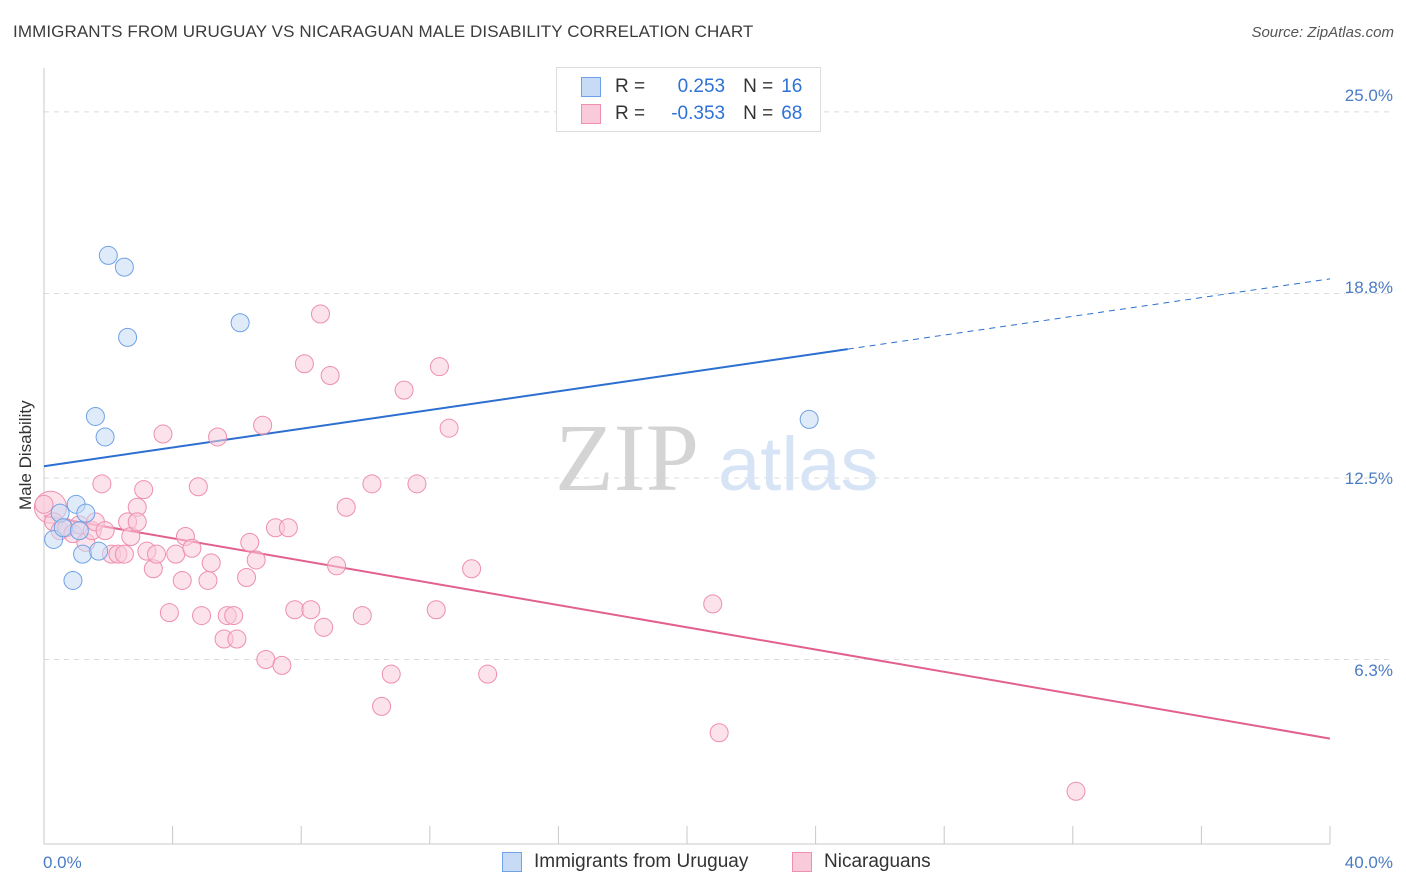  What do you see at coordinates (701, 86) in the screenshot?
I see `legend-r-value: 0.253` at bounding box center [701, 86].